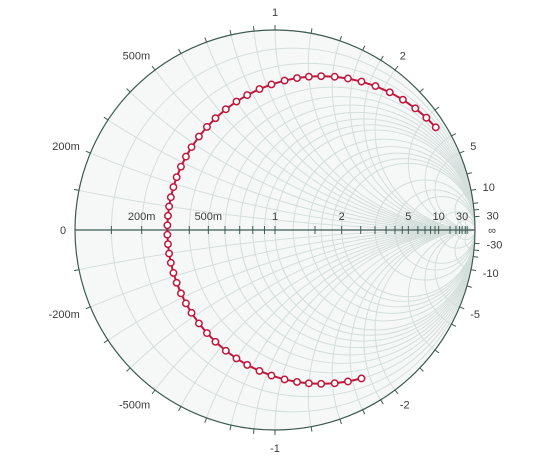 This screenshot has width=549, height=460. What do you see at coordinates (489, 188) in the screenshot?
I see `reactance-tick-label: 10` at bounding box center [489, 188].